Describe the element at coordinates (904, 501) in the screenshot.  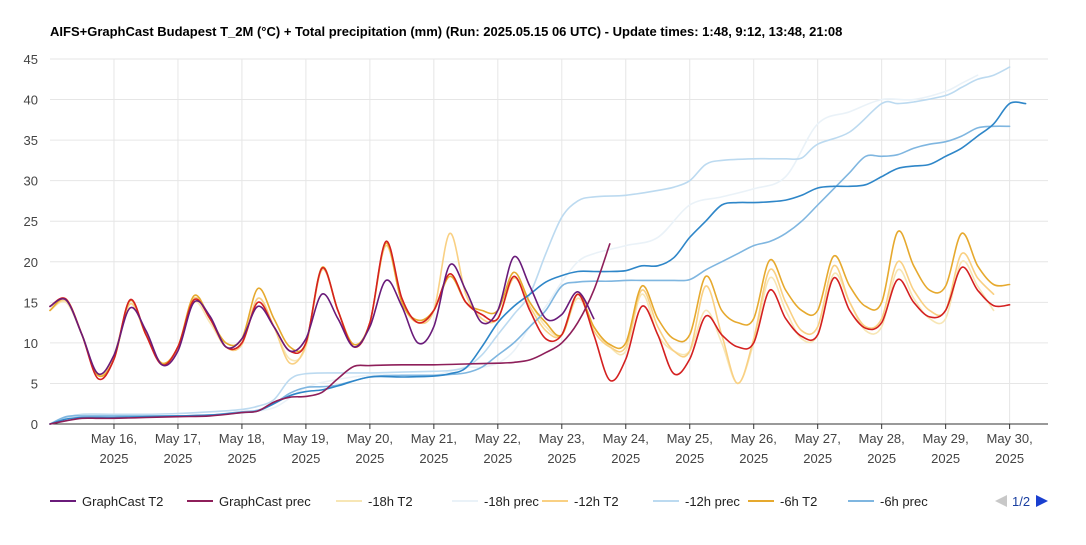
I see `legend-label: -6h prec` at that location.